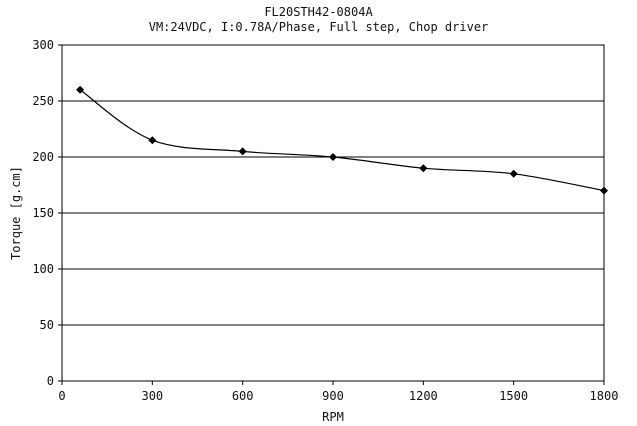 This screenshot has width=637, height=426. I want to click on x-tick-label-1500: 1500, so click(513, 396).